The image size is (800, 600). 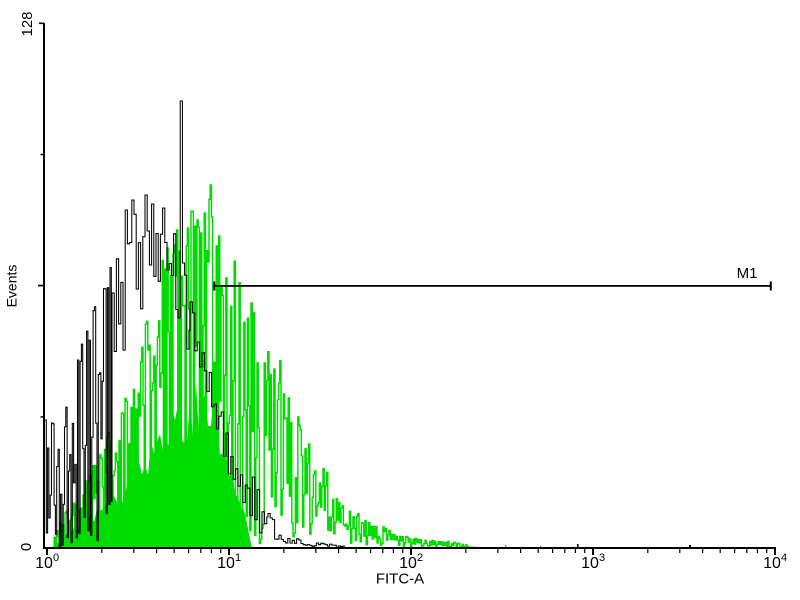 What do you see at coordinates (602, 558) in the screenshot?
I see `svg-text: 3` at bounding box center [602, 558].